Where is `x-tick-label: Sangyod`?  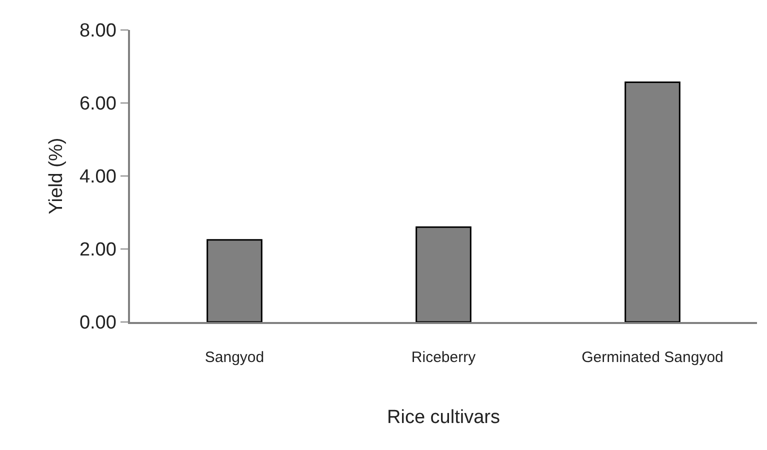
x-tick-label: Sangyod is located at coordinates (234, 357).